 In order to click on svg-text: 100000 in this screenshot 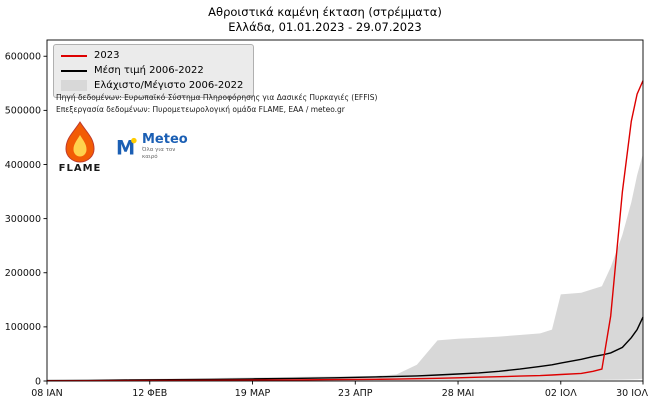, I will do `click(23, 327)`.